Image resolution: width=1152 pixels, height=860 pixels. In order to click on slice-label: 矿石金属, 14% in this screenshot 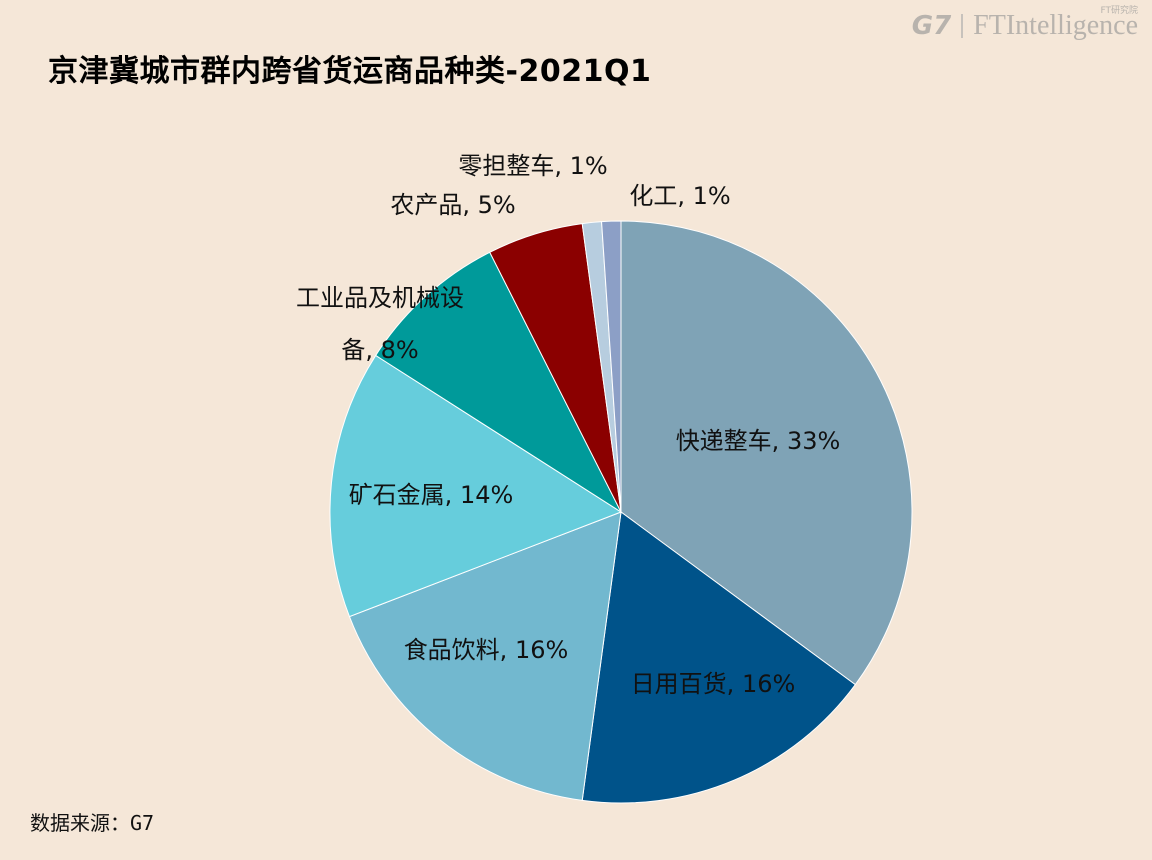, I will do `click(431, 495)`.